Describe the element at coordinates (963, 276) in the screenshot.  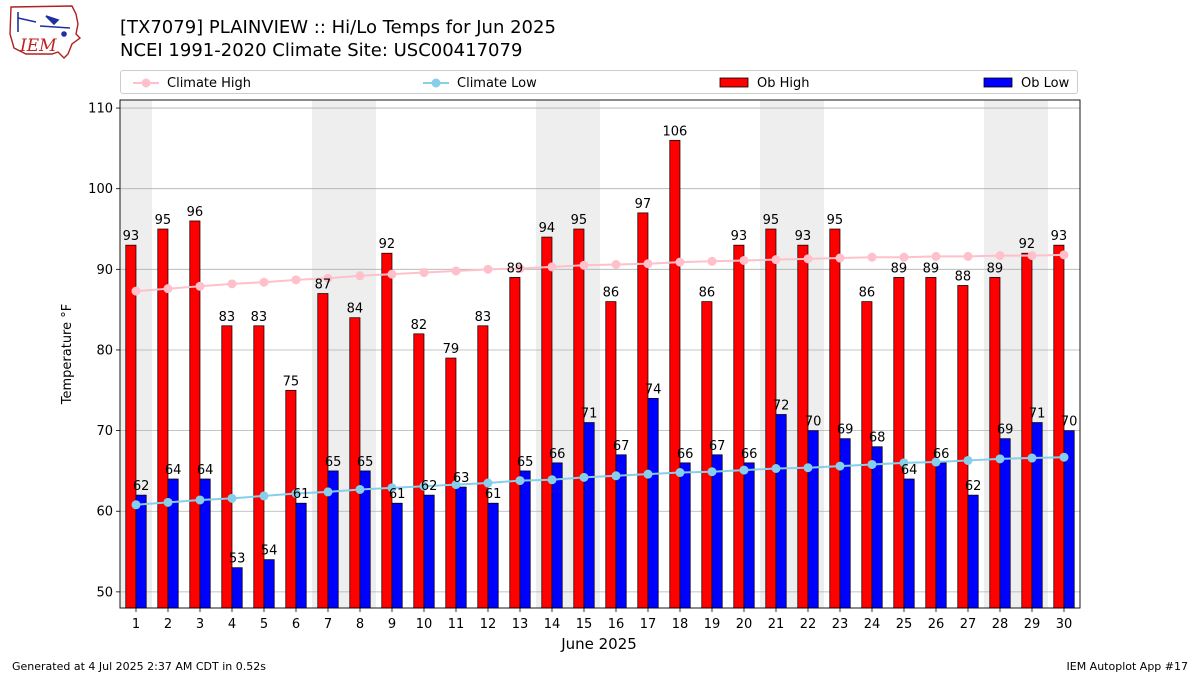
I see `label-ob-high-27: 88` at that location.